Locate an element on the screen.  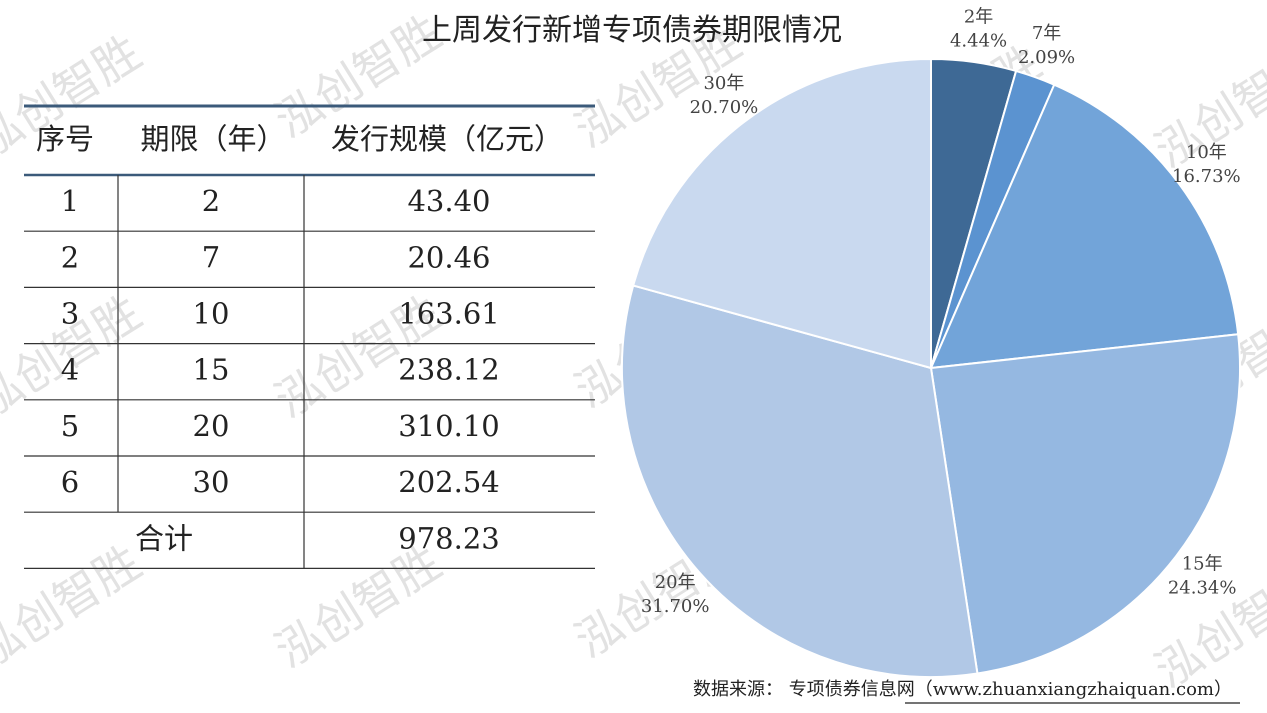
slice-value-label: 20.70% is located at coordinates (724, 107).